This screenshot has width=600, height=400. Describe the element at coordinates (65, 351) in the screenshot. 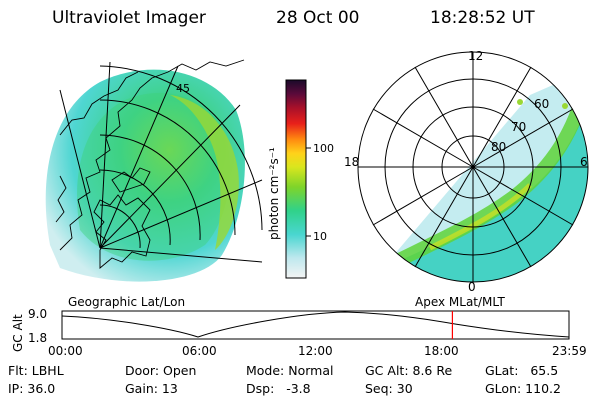

I see `timeline-xtick: 00:00` at that location.